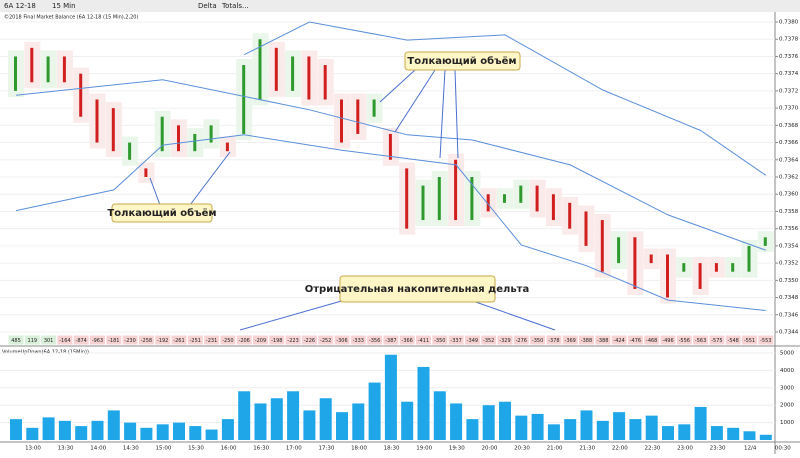  Describe the element at coordinates (33, 449) in the screenshot. I see `x-tick-label: 13:00` at that location.